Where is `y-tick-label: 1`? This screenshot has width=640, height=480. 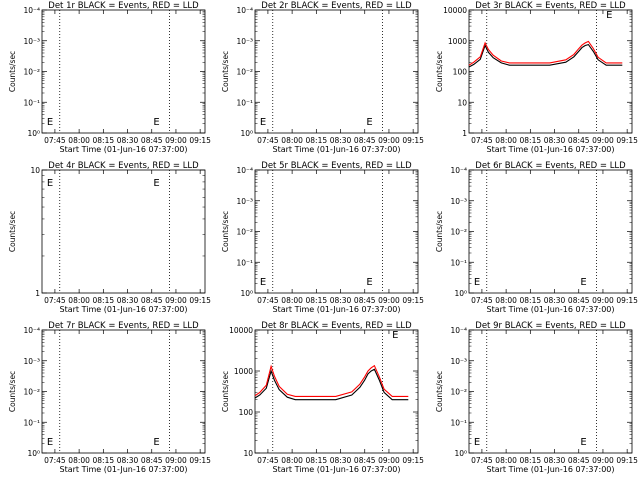
y-tick-label: 1 is located at coordinates (464, 133).